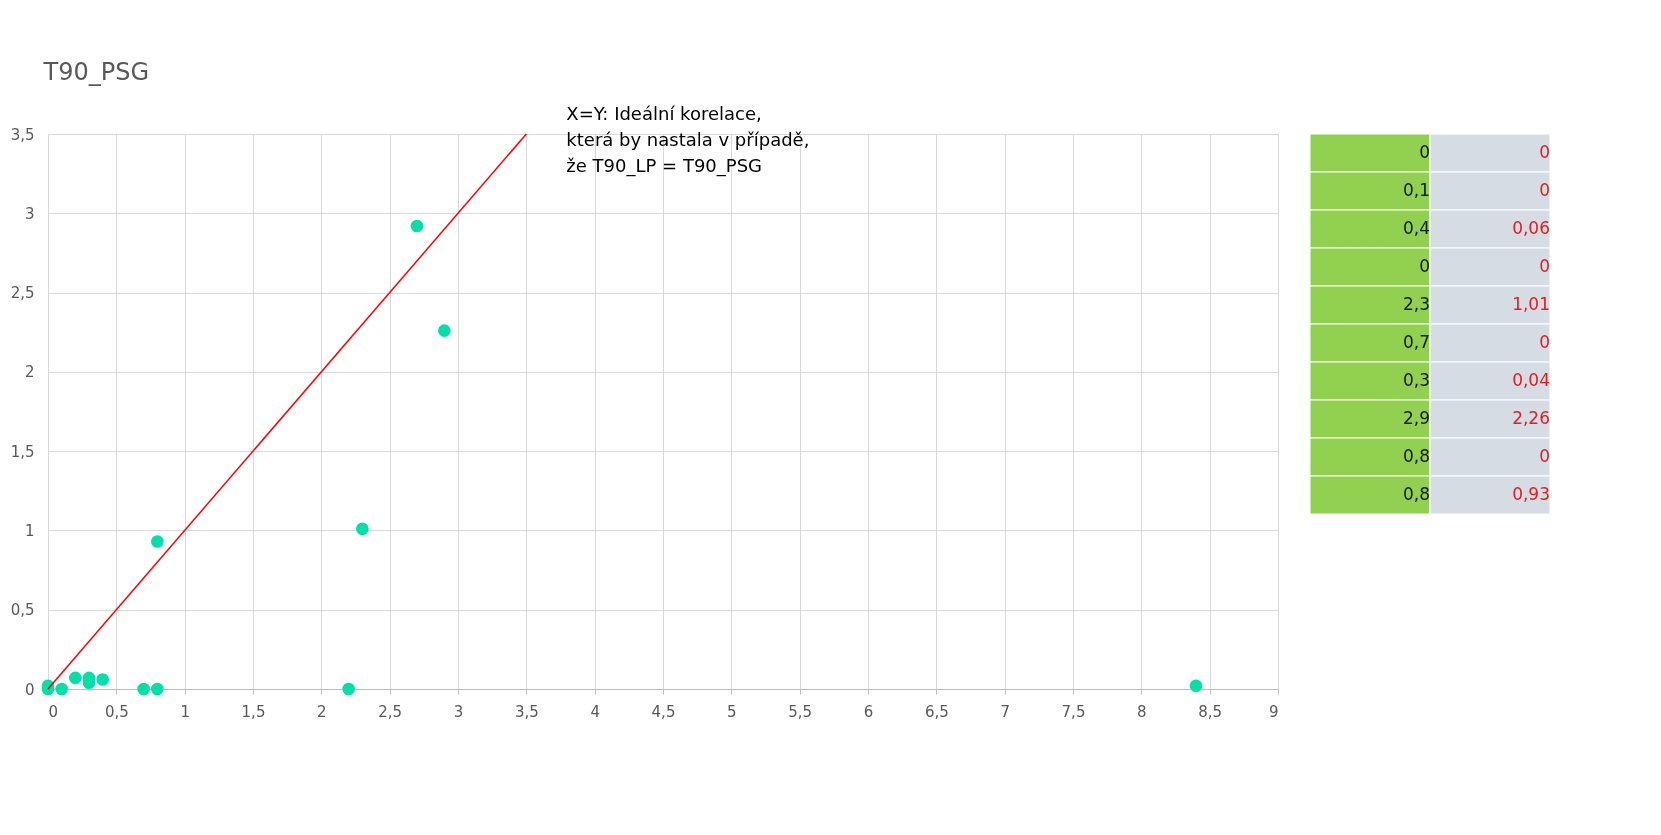  What do you see at coordinates (1416, 304) in the screenshot?
I see `text: 2,3` at bounding box center [1416, 304].